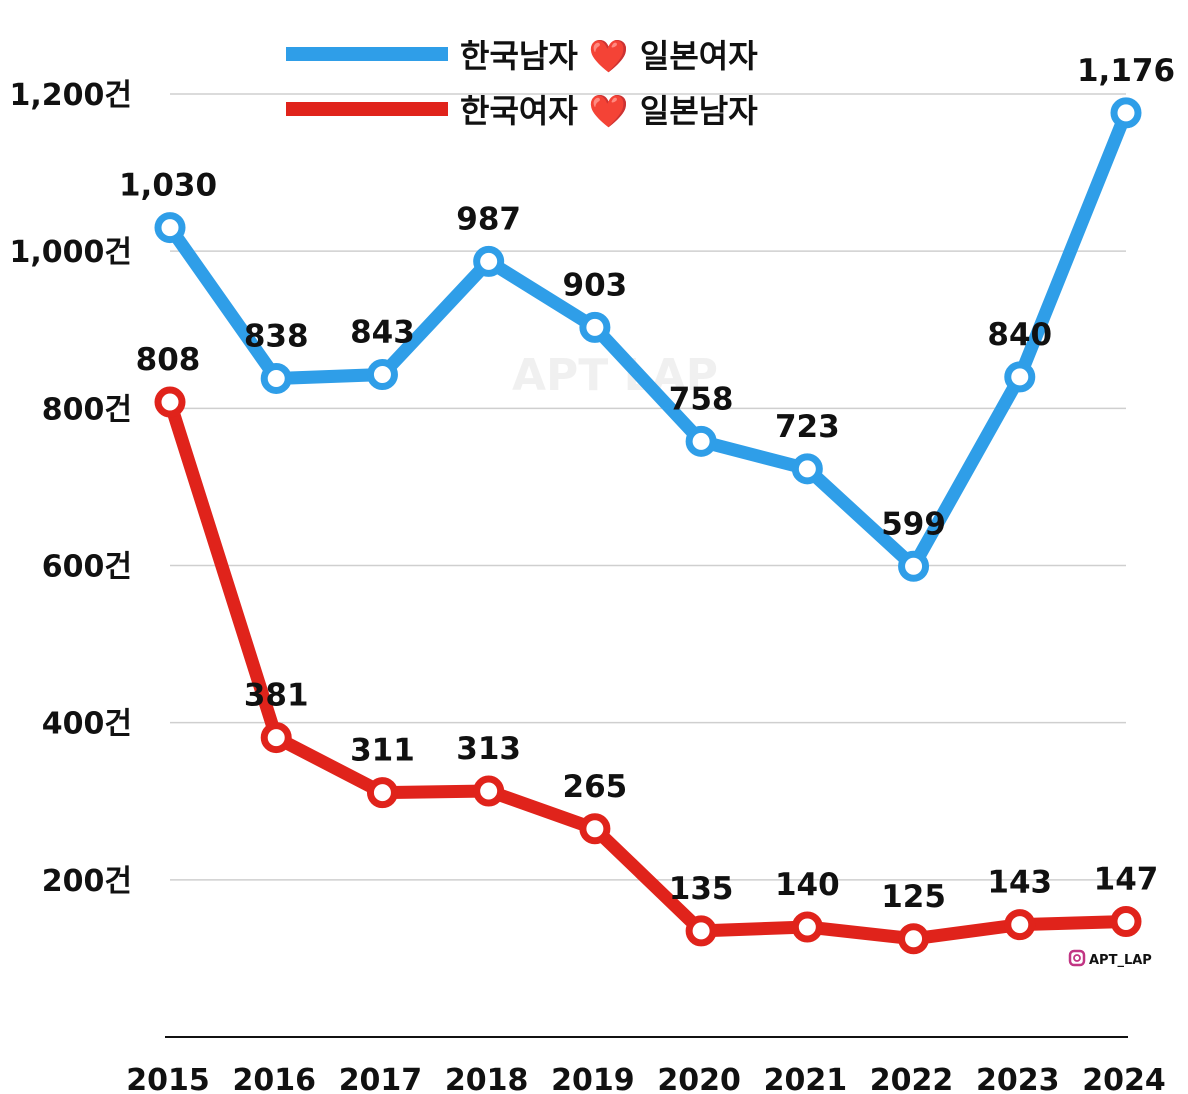 The height and width of the screenshot is (1094, 1188). Describe the element at coordinates (87, 881) in the screenshot. I see `y-tick-label: 200건` at that location.